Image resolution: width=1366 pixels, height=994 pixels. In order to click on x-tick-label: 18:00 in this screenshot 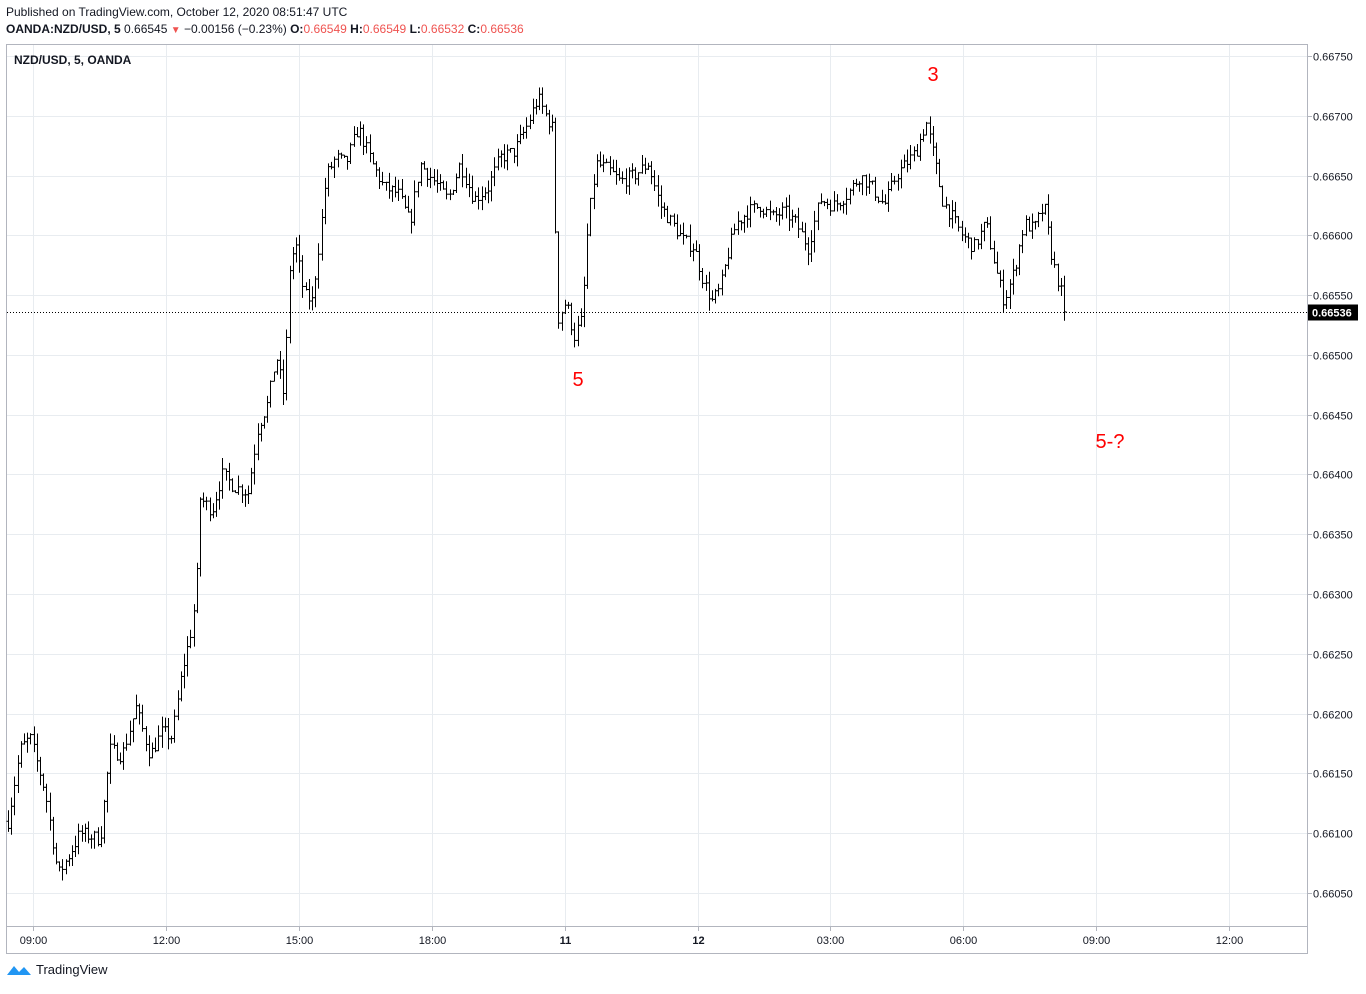, I will do `click(433, 941)`.